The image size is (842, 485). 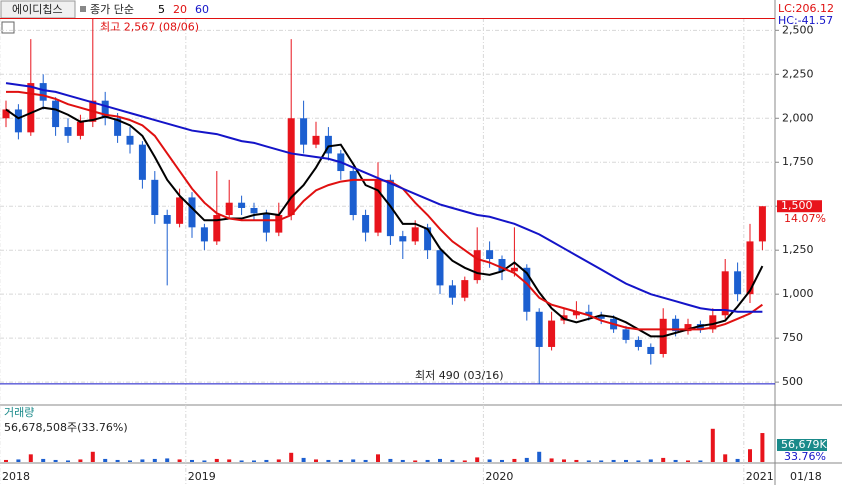 What do you see at coordinates (161, 9) in the screenshot?
I see `legend-entry: 5` at bounding box center [161, 9].